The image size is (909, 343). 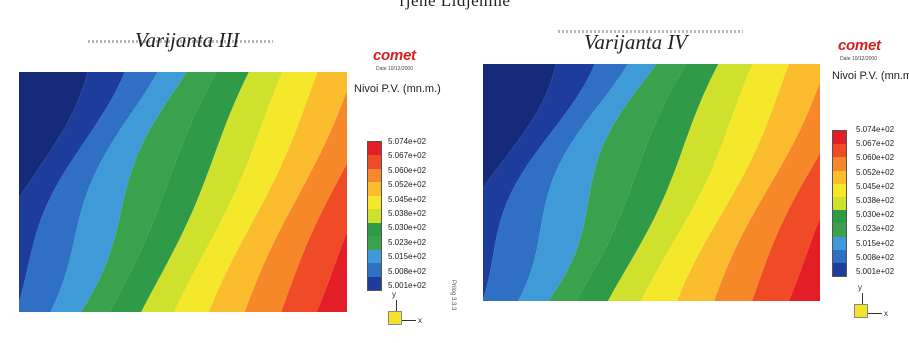 What do you see at coordinates (394, 69) in the screenshot?
I see `brand-date-1: Date 10/12/2000` at bounding box center [394, 69].